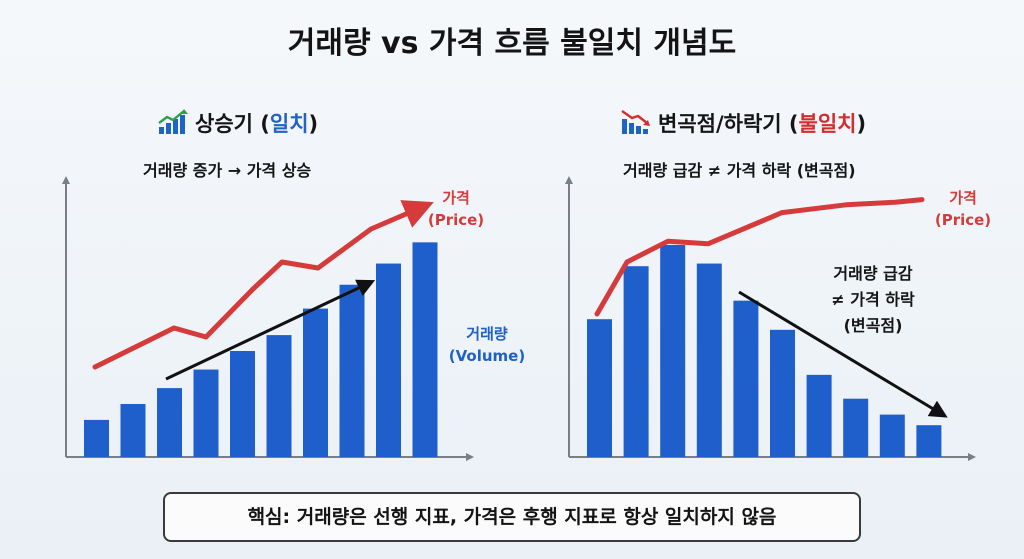 This screenshot has height=559, width=1024. I want to click on right-panel-subtitle: 거래량 급감 ≠ 가격 하락 (변곡점), so click(739, 170).